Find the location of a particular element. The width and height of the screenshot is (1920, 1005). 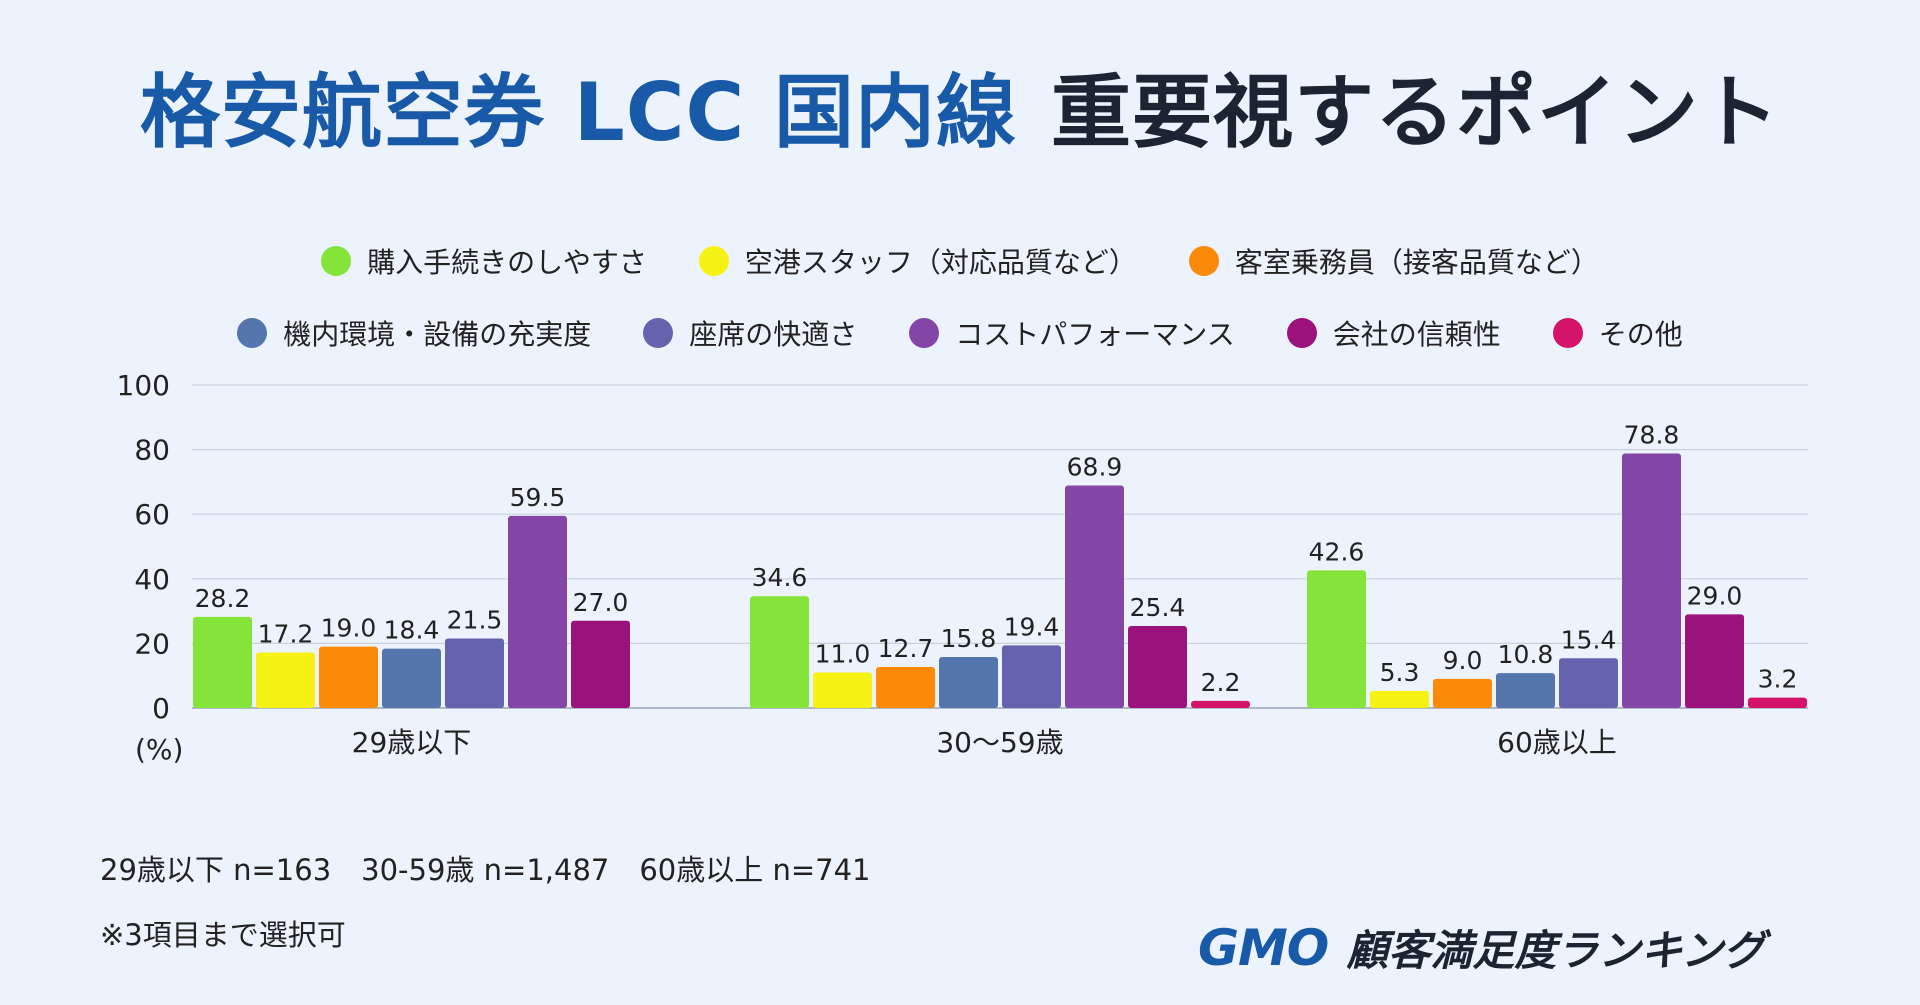

bar-value-label: 15.8 is located at coordinates (969, 638).